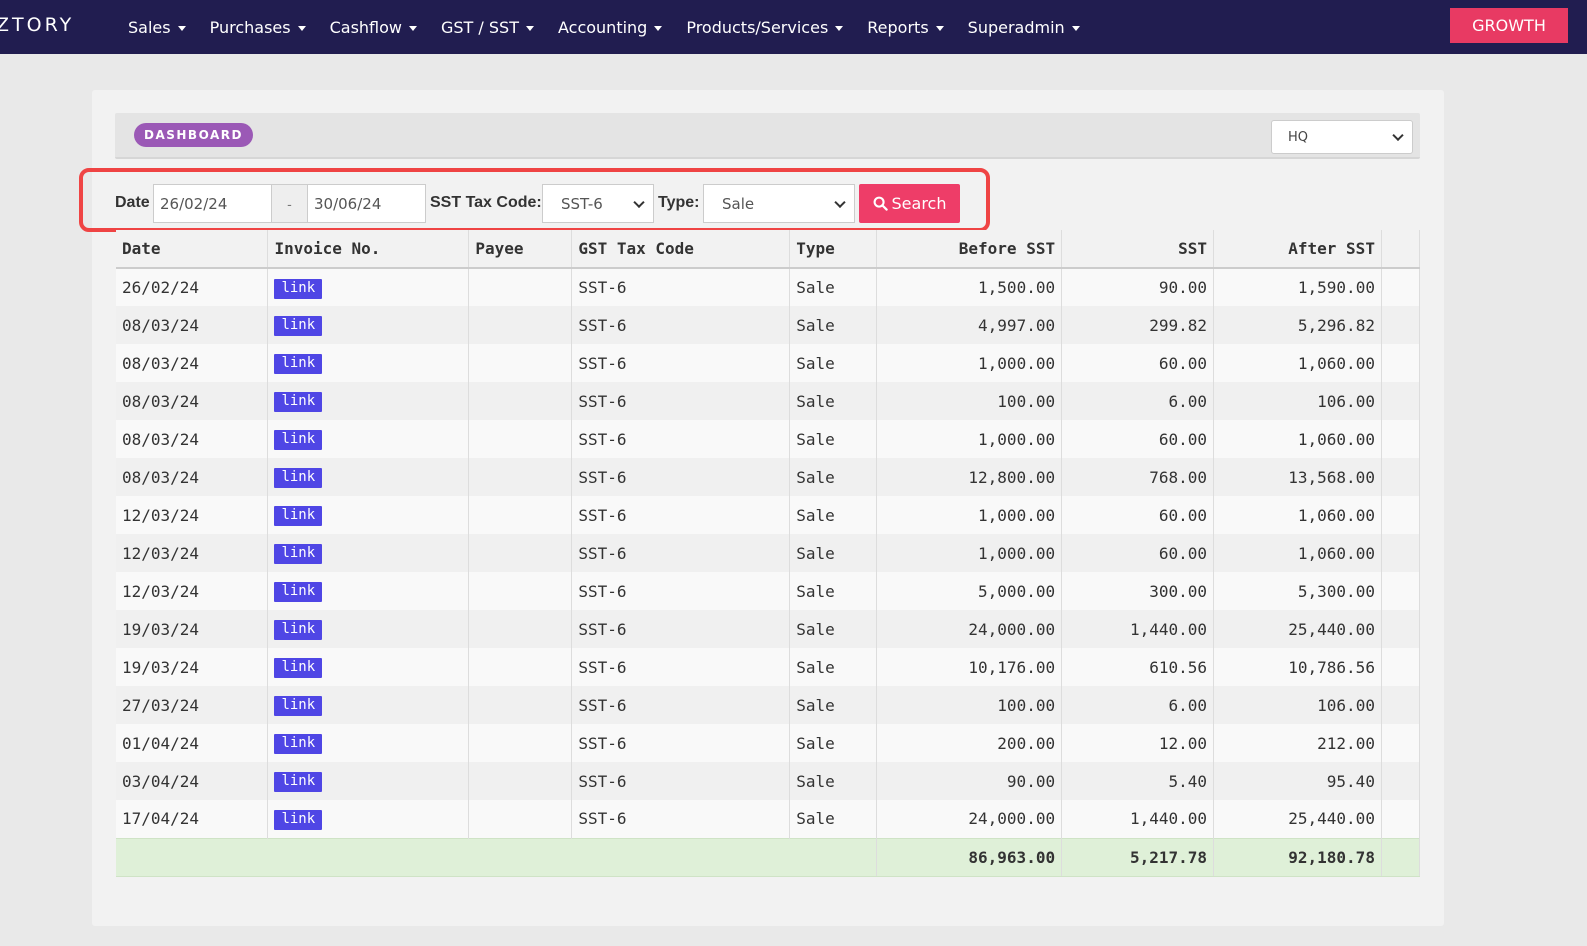  Describe the element at coordinates (969, 249) in the screenshot. I see `col-header-before-sst: Before SST` at that location.